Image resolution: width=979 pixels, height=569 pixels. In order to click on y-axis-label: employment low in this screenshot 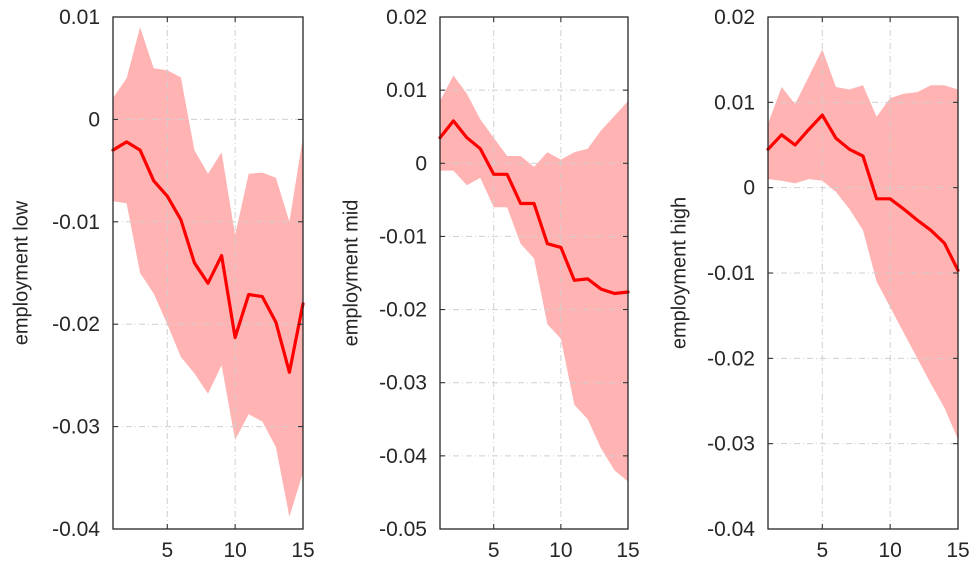, I will do `click(21, 272)`.